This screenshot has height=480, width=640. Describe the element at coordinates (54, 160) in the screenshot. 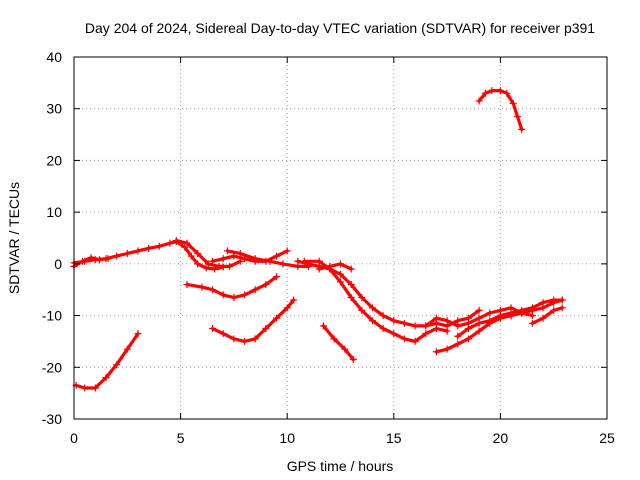

I see `y-tick-label: 20` at that location.